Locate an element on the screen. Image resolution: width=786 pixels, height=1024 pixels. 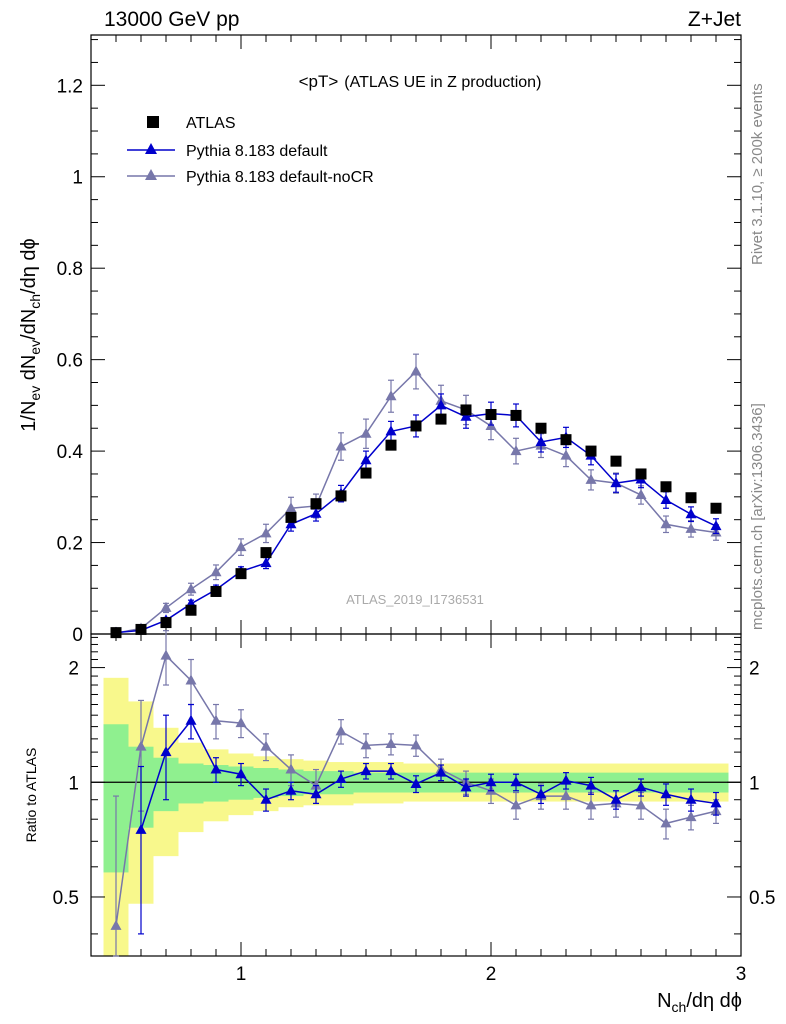
ratio-y-tick-label-right: 2 is located at coordinates (754, 669).